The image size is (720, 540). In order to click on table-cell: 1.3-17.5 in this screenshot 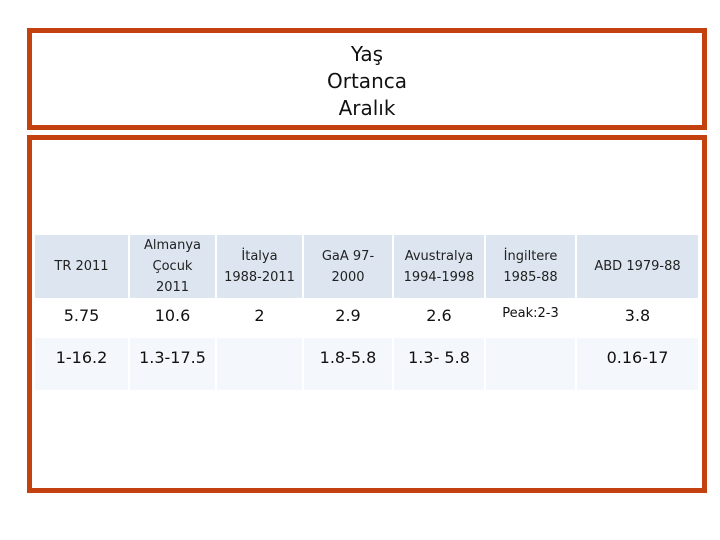, I will do `click(172, 364)`.